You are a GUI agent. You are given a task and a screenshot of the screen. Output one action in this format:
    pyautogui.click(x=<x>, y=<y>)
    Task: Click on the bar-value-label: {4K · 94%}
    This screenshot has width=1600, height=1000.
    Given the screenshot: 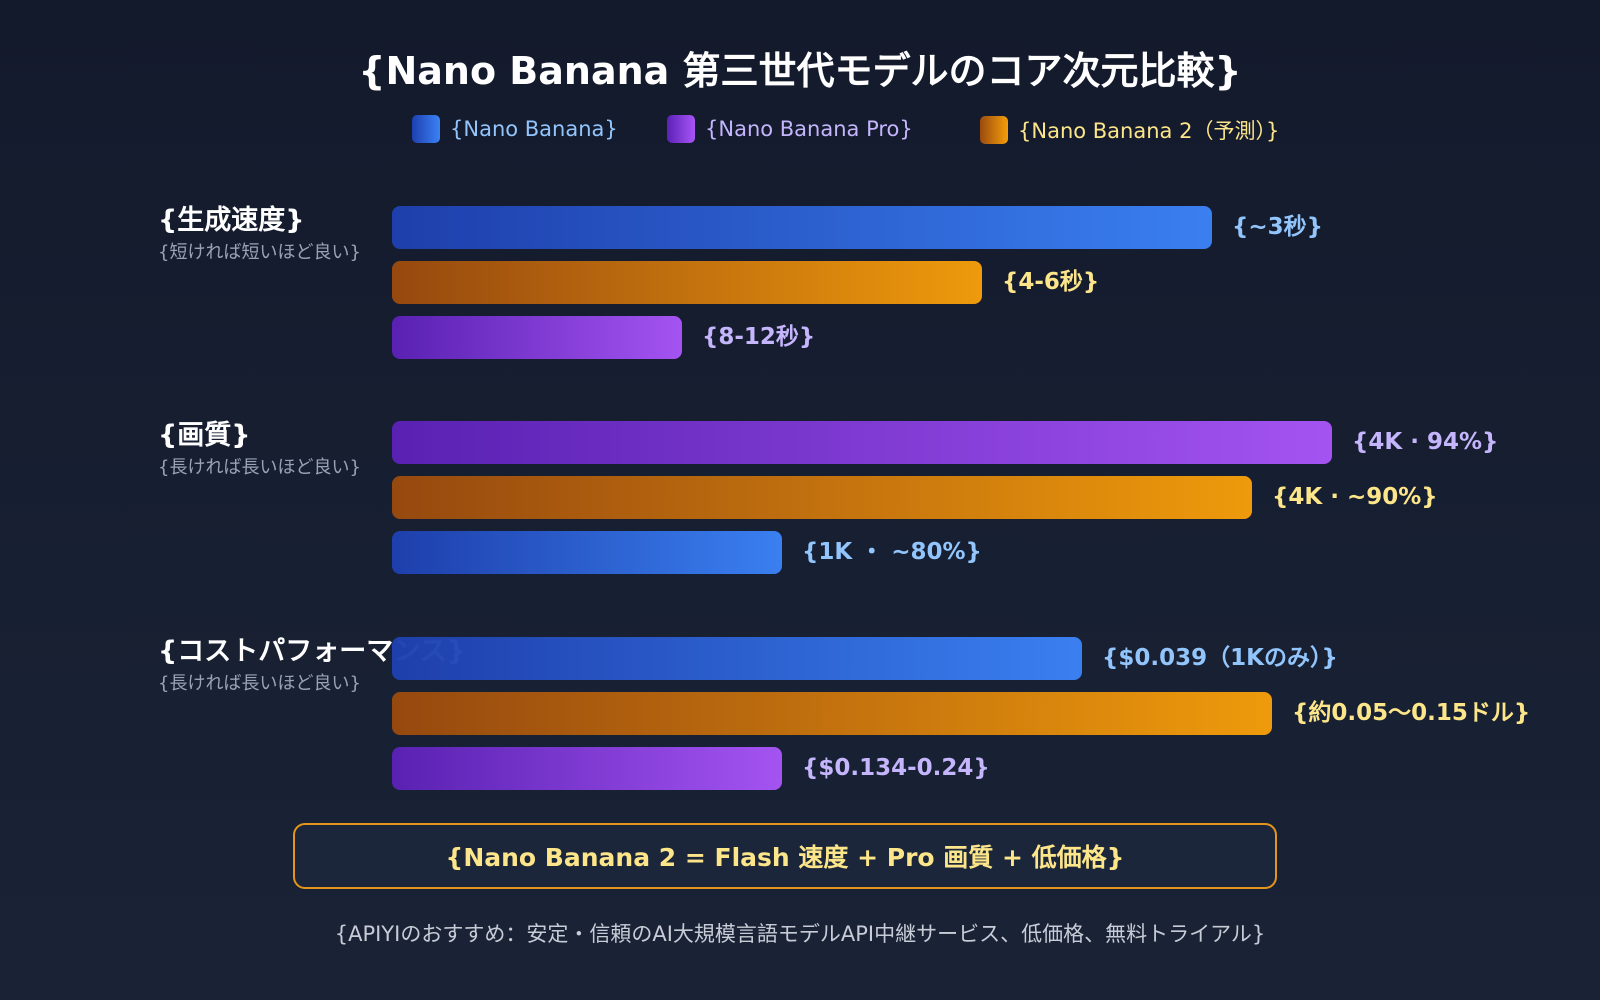 What is the action you would take?
    pyautogui.click(x=1425, y=442)
    